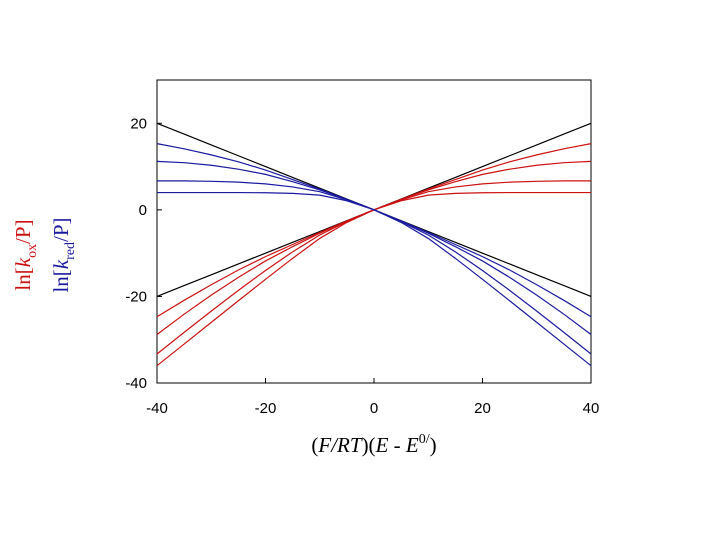 This screenshot has width=720, height=540. Describe the element at coordinates (136, 383) in the screenshot. I see `y-tick-label: -40` at that location.